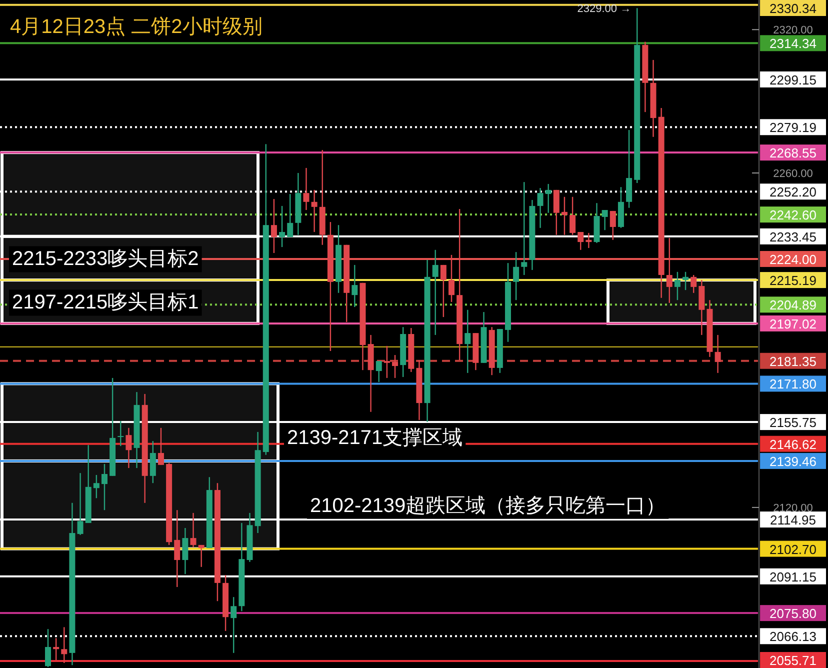  I want to click on ref-line-label: 2268.55, so click(793, 153).